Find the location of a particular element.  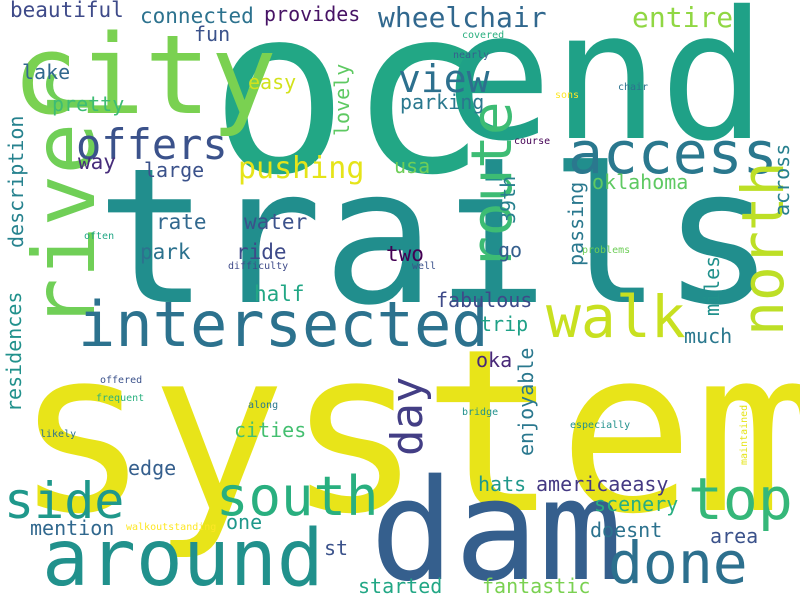

word: done is located at coordinates (678, 563).